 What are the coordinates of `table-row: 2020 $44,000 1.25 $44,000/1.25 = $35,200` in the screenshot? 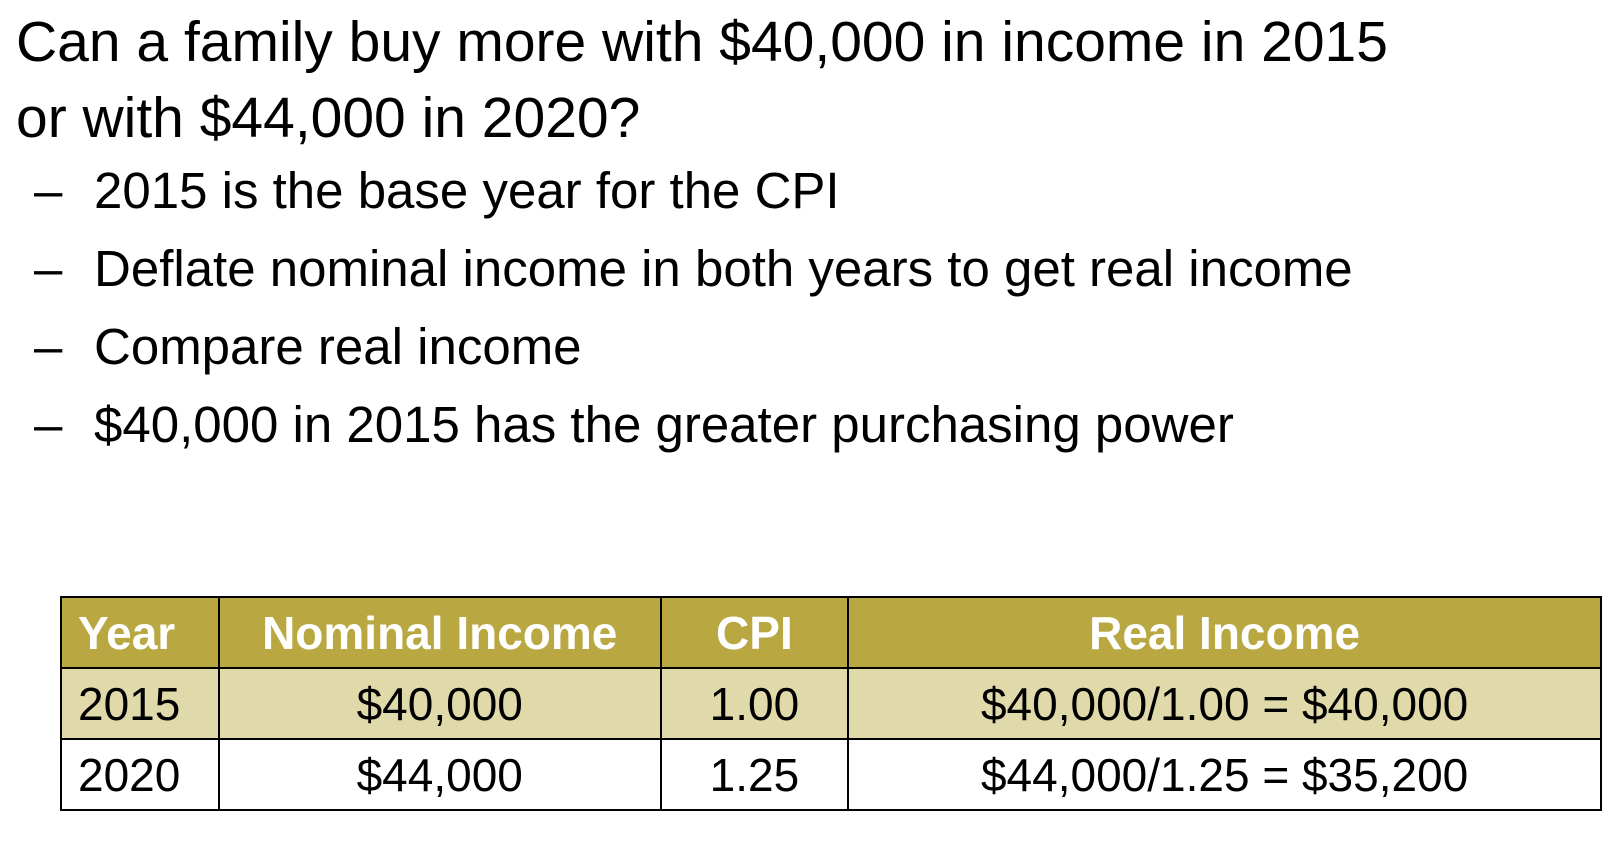 It's located at (831, 774).